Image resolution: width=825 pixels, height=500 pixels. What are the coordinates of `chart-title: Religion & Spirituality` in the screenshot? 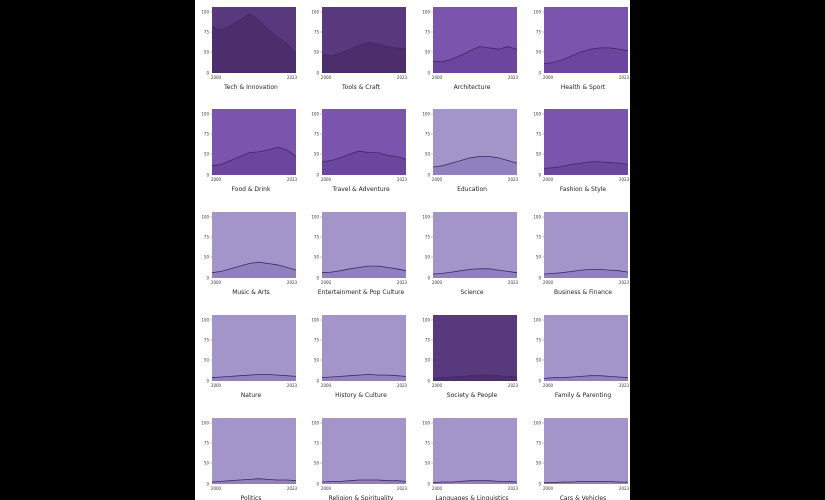 It's located at (361, 497).